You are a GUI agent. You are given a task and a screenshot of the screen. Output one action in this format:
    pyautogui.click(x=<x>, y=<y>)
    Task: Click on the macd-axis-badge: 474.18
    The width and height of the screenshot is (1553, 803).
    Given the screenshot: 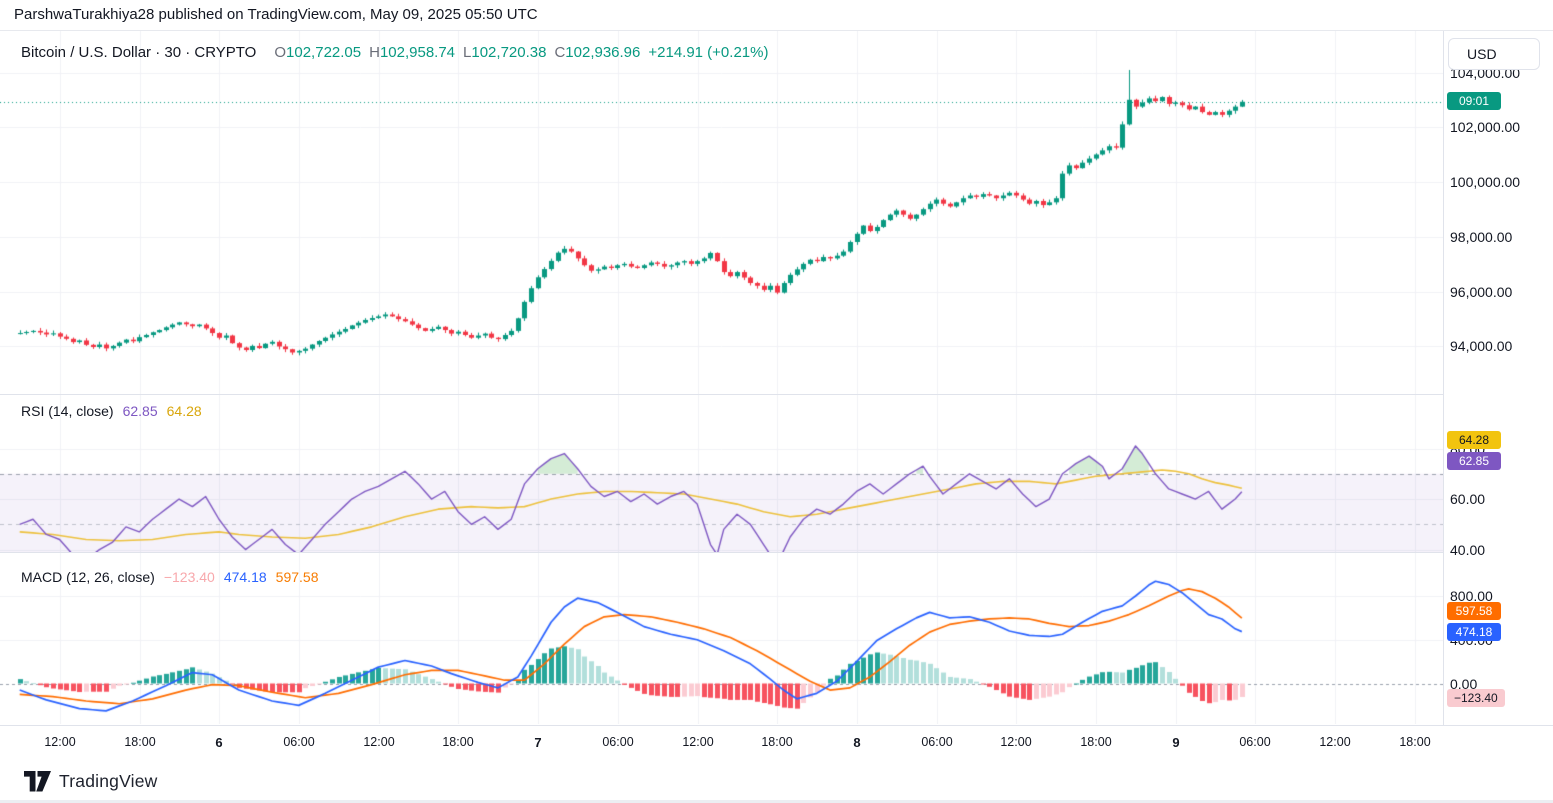 What is the action you would take?
    pyautogui.click(x=1474, y=632)
    